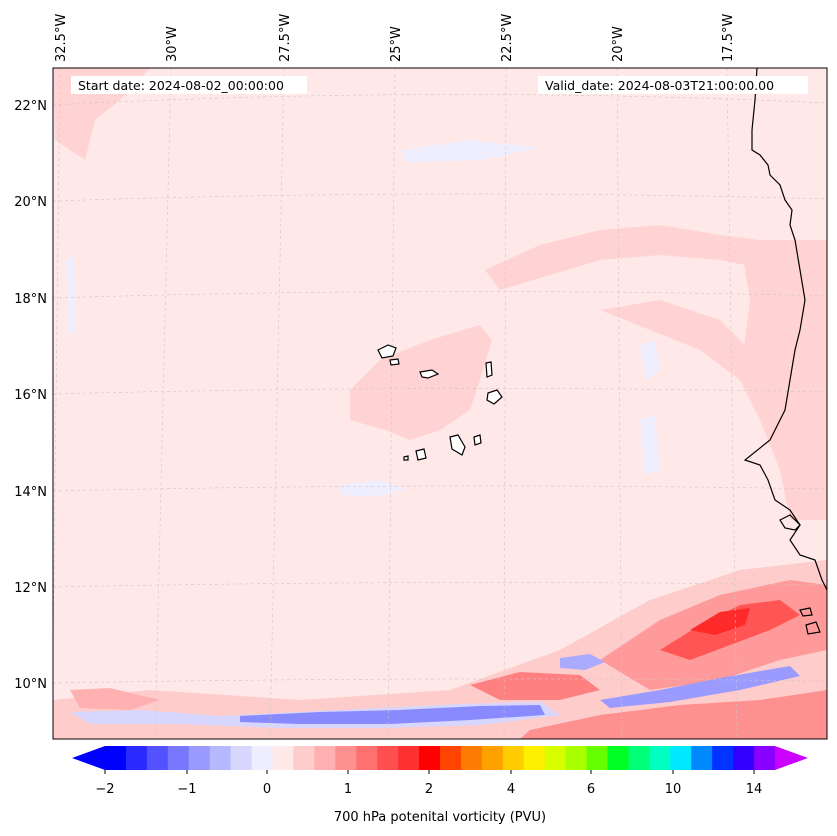 Image resolution: width=837 pixels, height=836 pixels. What do you see at coordinates (511, 789) in the screenshot?
I see `colorbar-tick-label: 4` at bounding box center [511, 789].